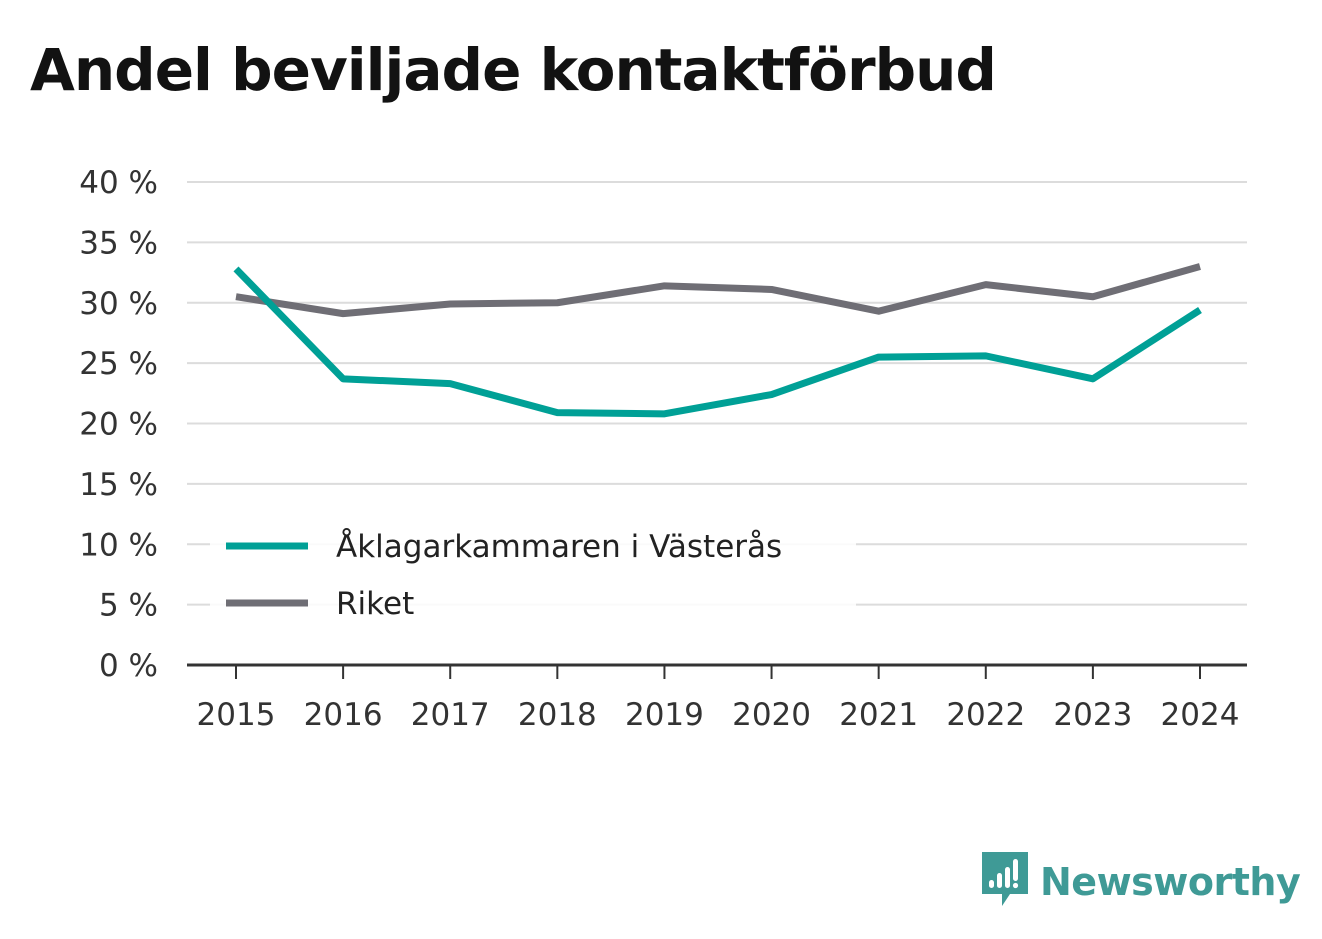  What do you see at coordinates (985, 715) in the screenshot?
I see `x-tick-label: 2022` at bounding box center [985, 715].